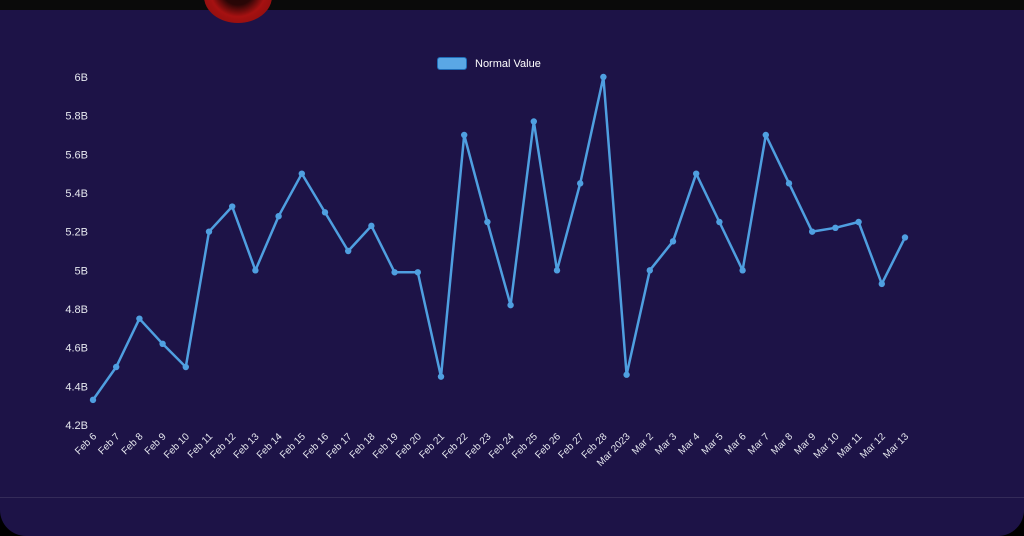 This screenshot has height=536, width=1024. Describe the element at coordinates (827, 446) in the screenshot. I see `x-axis-label: Mar 10` at that location.